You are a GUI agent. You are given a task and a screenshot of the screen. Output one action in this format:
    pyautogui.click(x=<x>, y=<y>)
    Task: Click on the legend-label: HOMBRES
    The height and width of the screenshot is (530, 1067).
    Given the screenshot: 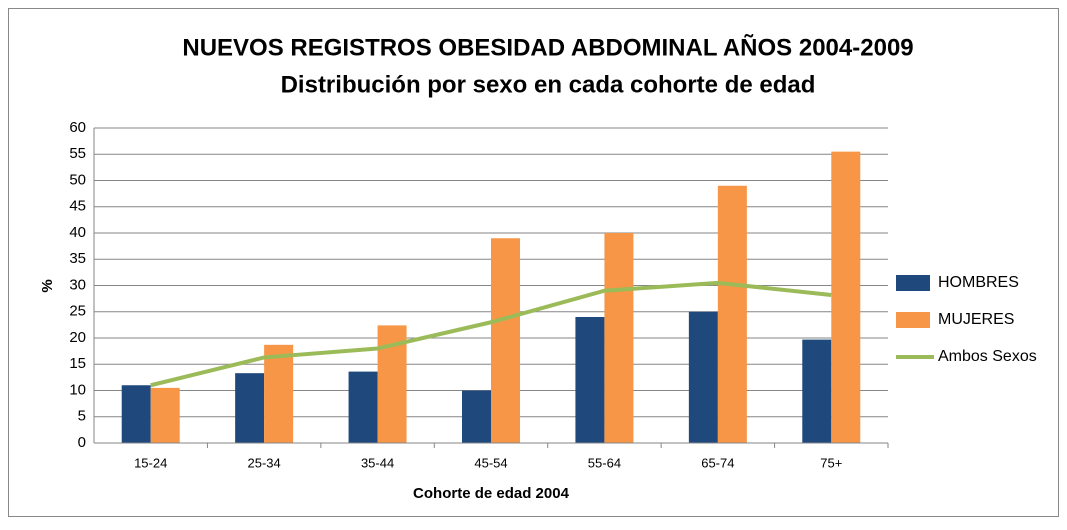 What is the action you would take?
    pyautogui.click(x=978, y=282)
    